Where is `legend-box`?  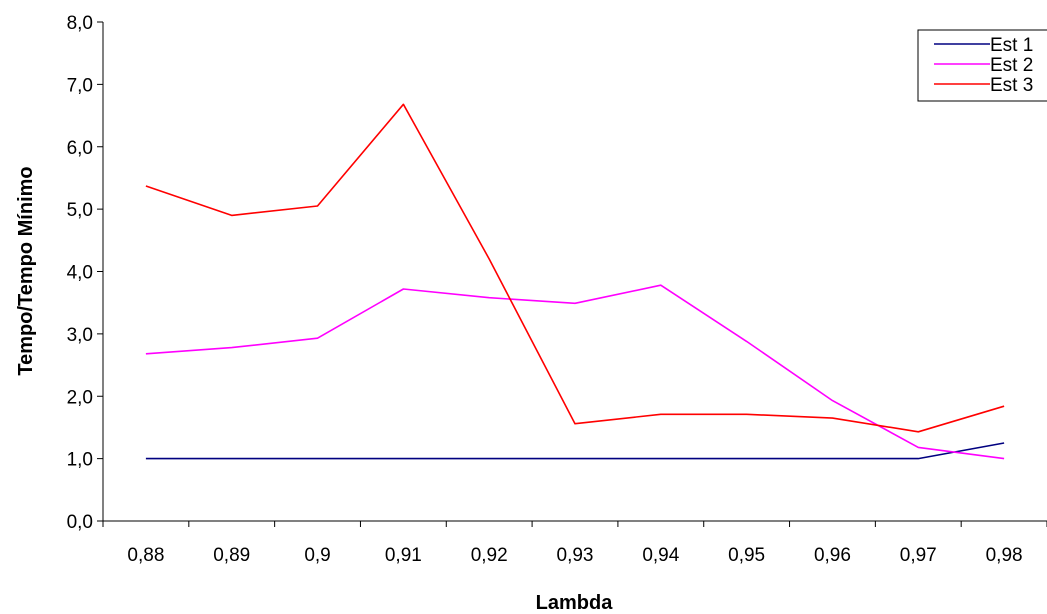
legend-box is located at coordinates (982, 65).